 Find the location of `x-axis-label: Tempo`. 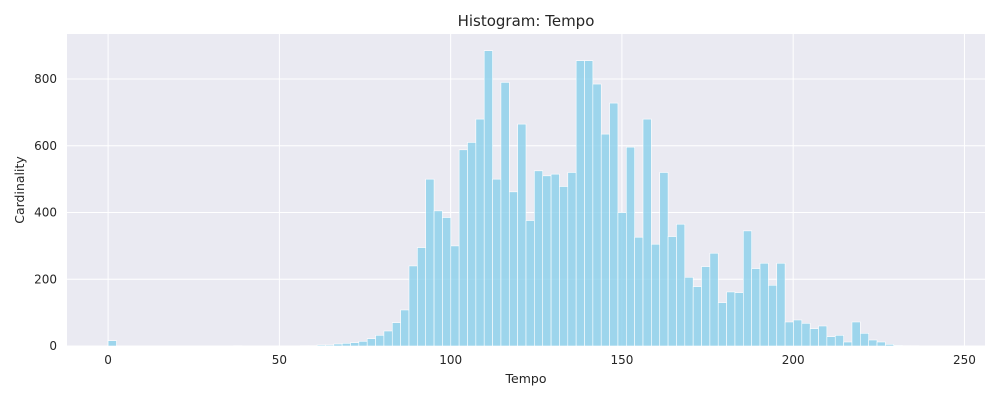

x-axis-label: Tempo is located at coordinates (526, 378).